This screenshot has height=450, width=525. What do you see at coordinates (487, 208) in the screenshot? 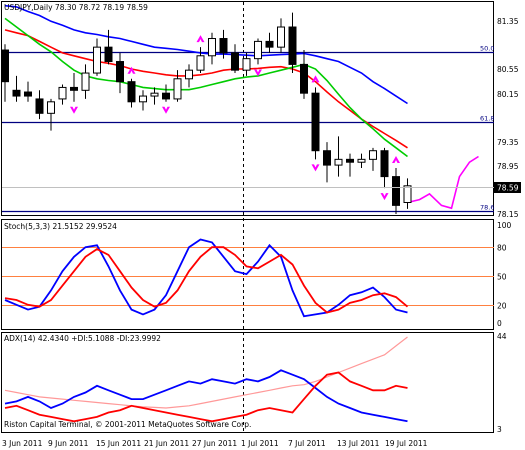
I see `fib-label: 78.6` at bounding box center [487, 208].